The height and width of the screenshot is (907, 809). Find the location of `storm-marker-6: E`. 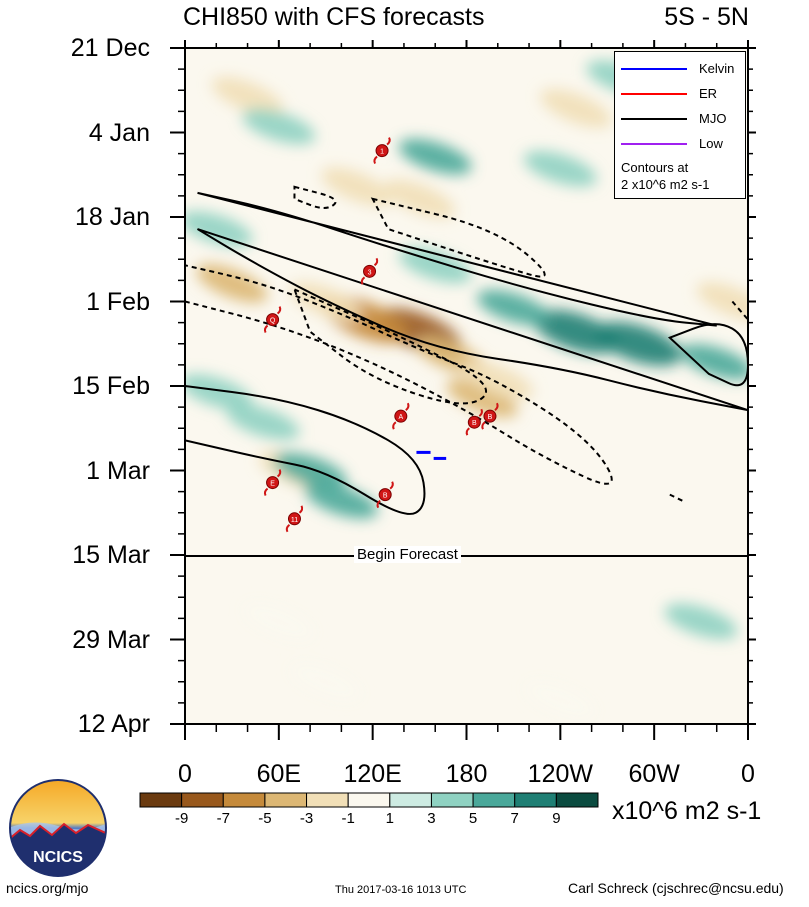

storm-marker-6: E is located at coordinates (272, 483).